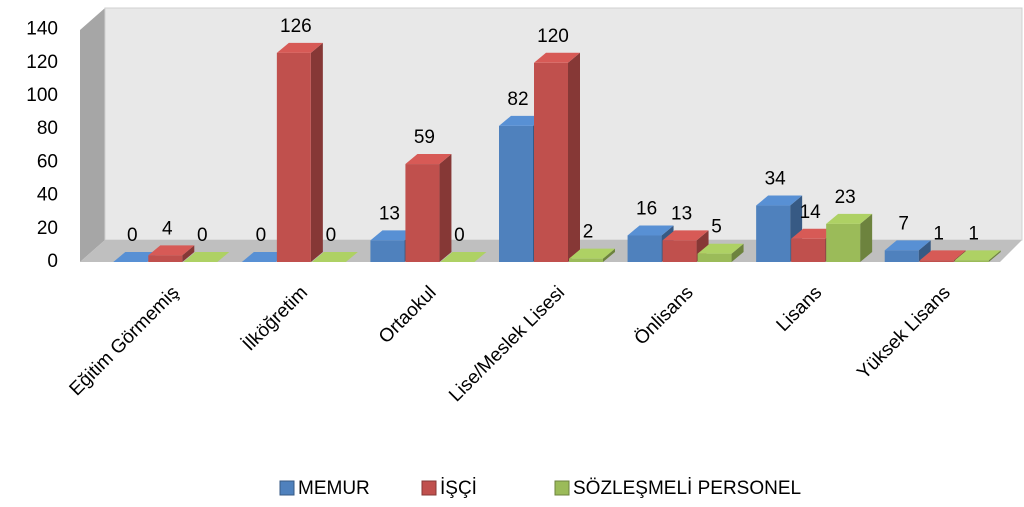  Describe the element at coordinates (334, 488) in the screenshot. I see `legend-label: MEMUR` at that location.